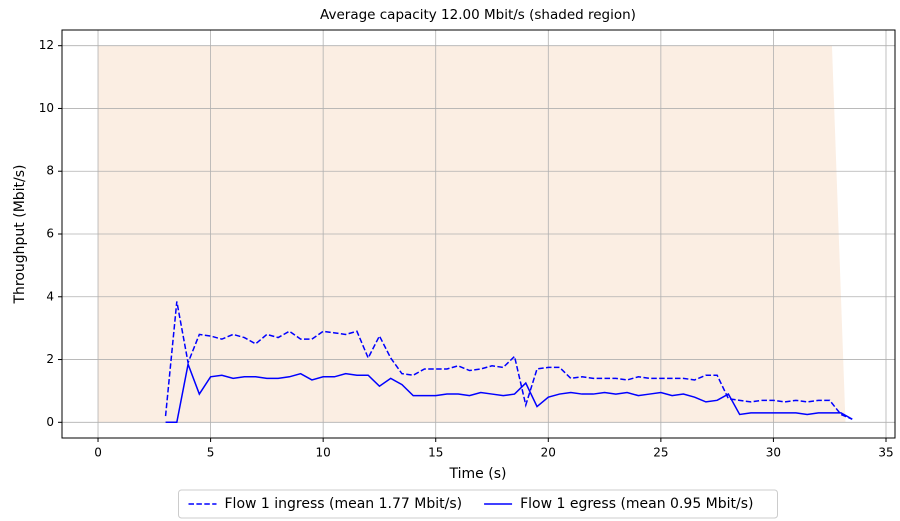 The width and height of the screenshot is (900, 521). Describe the element at coordinates (50, 296) in the screenshot. I see `y-tick-label: 4` at that location.